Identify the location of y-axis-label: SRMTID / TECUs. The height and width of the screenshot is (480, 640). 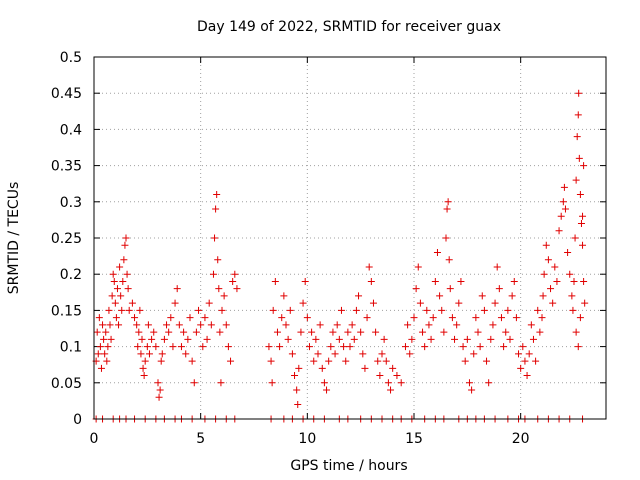
(14, 238).